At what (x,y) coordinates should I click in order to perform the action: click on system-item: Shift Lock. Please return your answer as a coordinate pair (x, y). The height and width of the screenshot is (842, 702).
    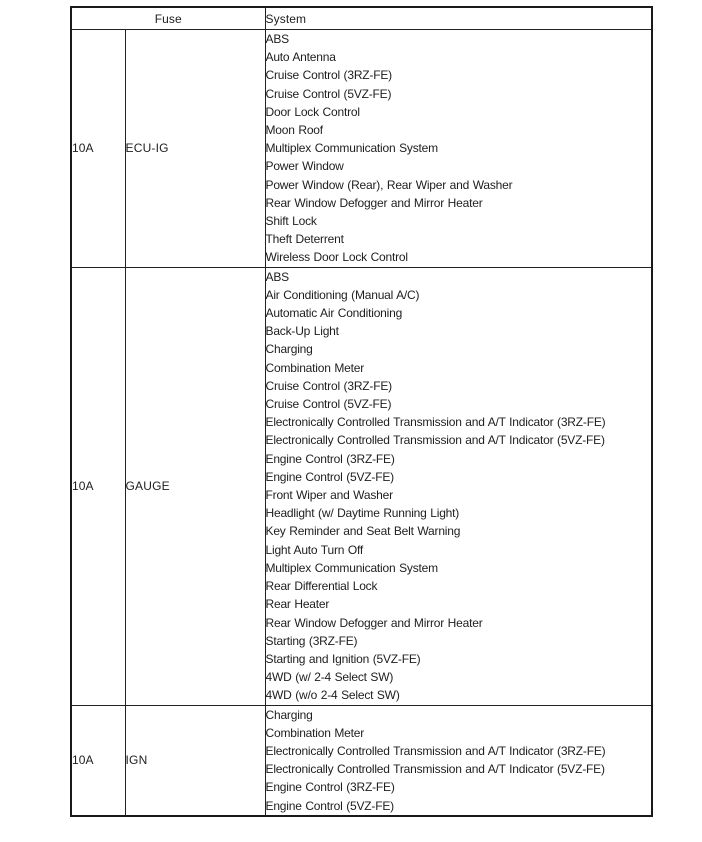
    Looking at the image, I should click on (291, 221).